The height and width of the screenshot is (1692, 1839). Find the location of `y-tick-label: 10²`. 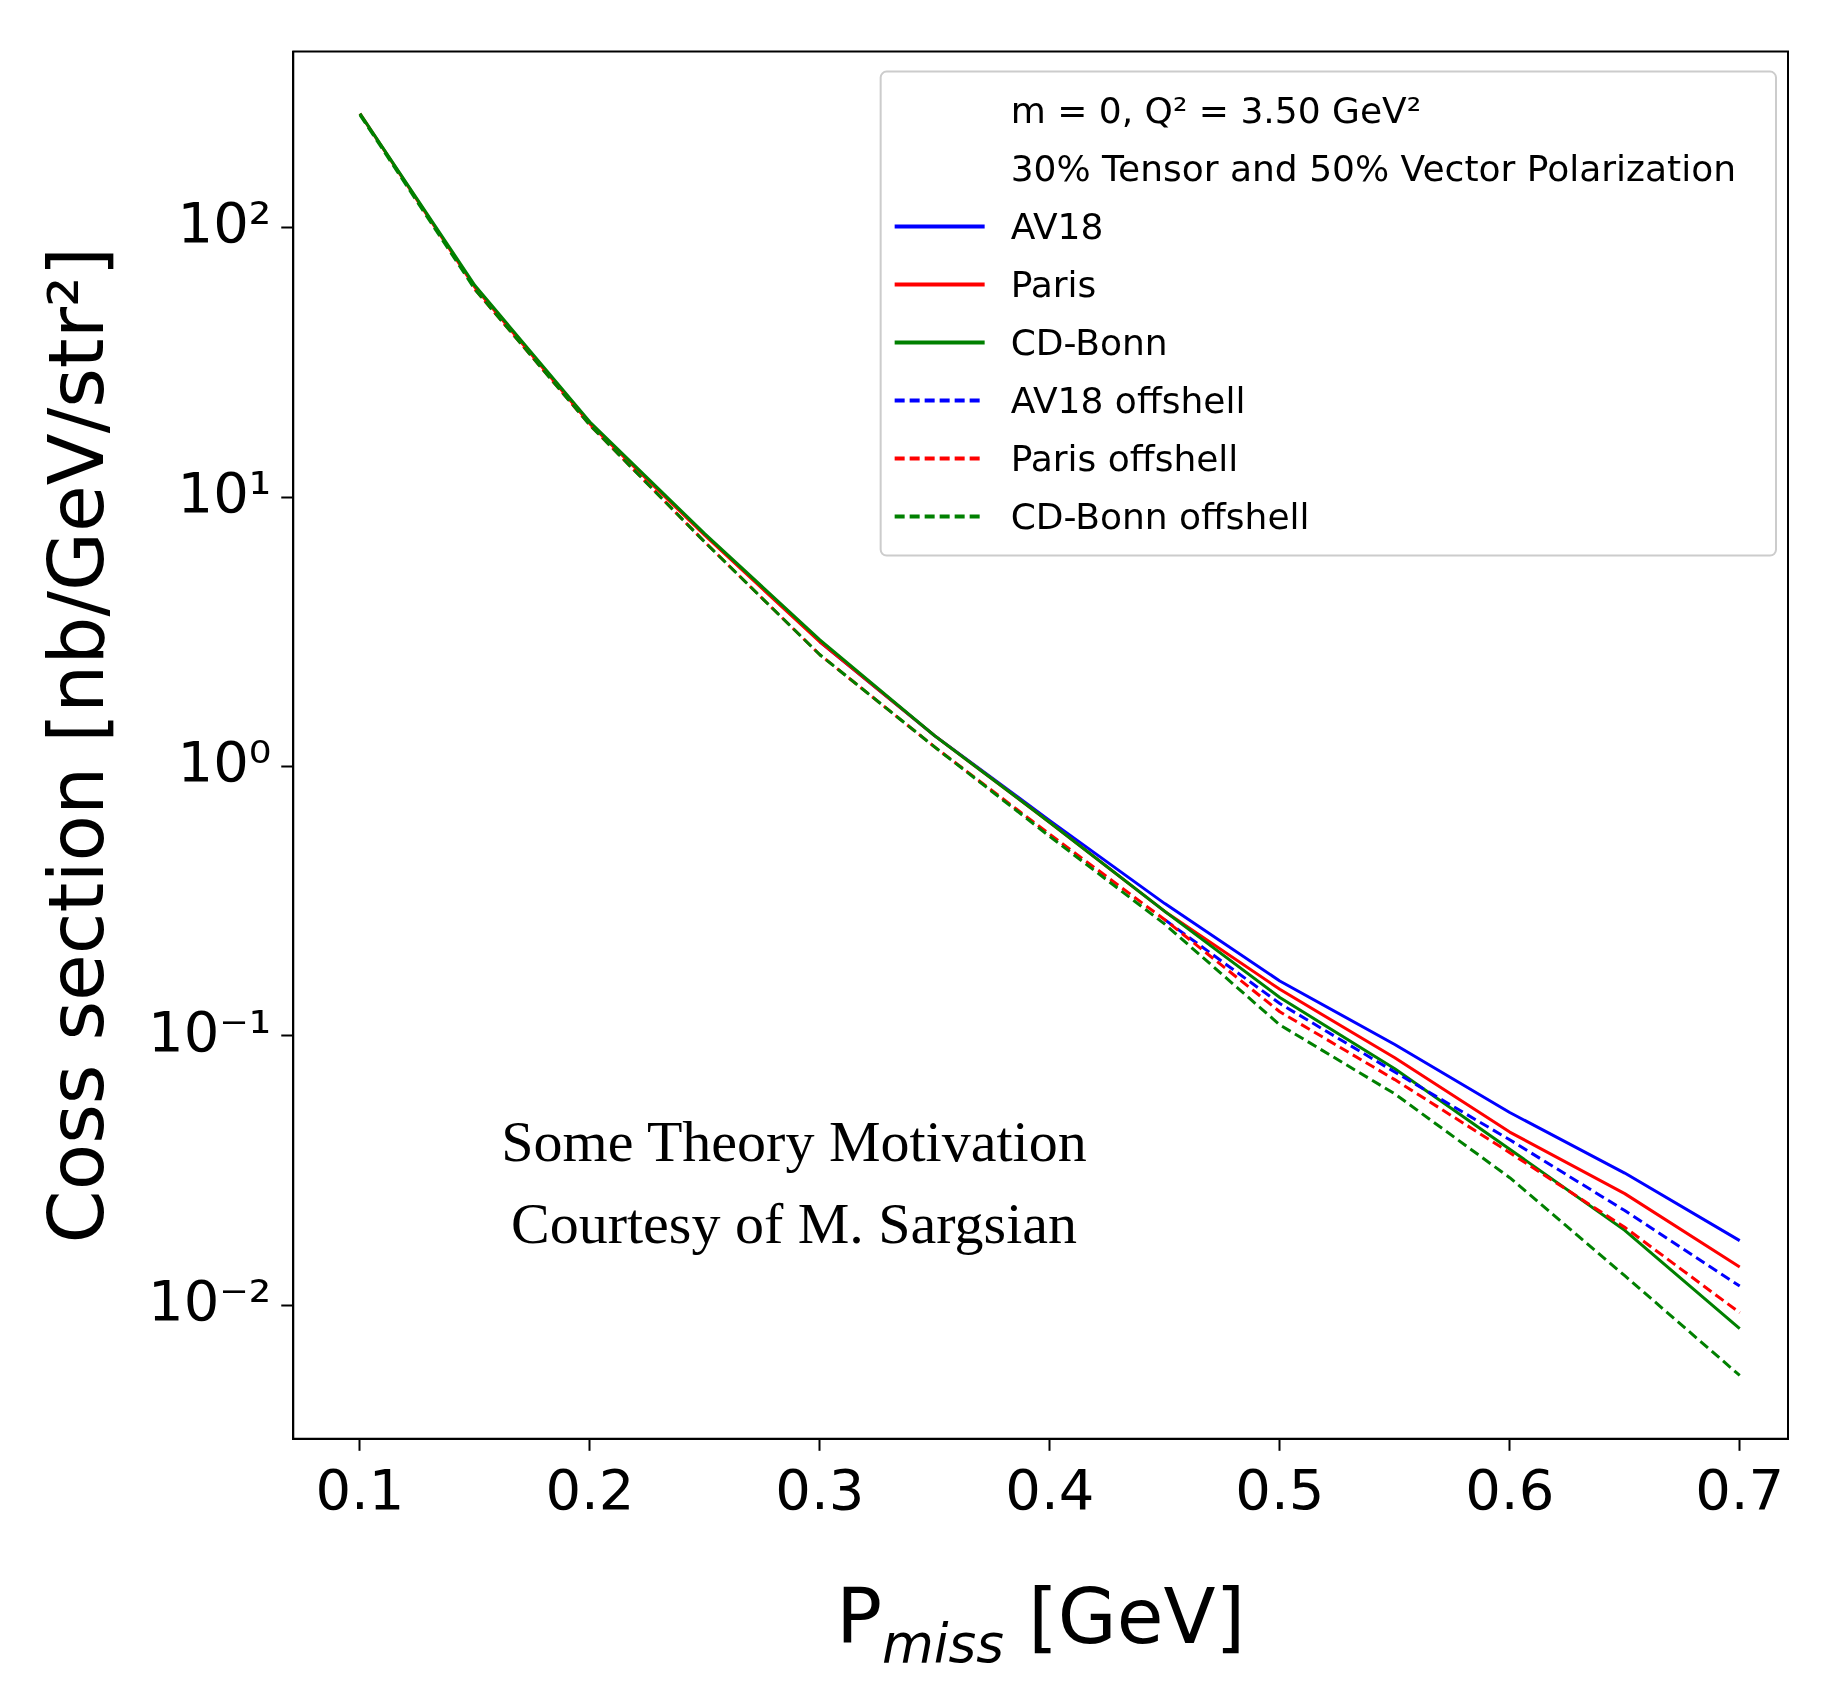

y-tick-label: 10² is located at coordinates (224, 223).